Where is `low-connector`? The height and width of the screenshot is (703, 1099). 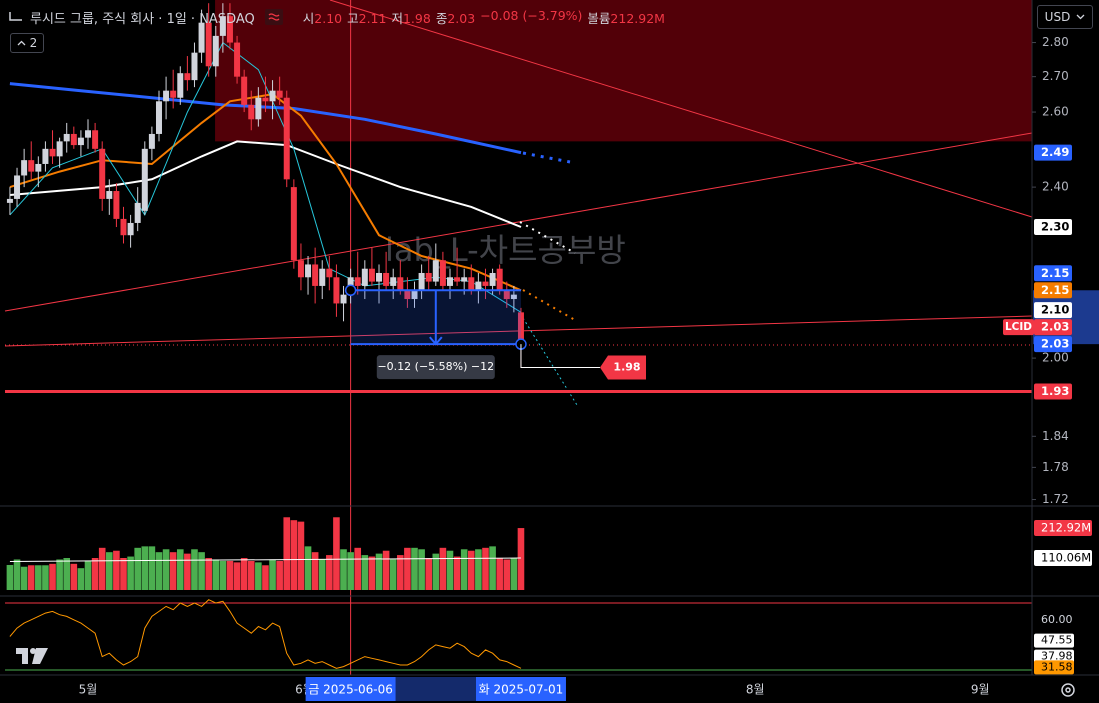 low-connector is located at coordinates (560, 356).